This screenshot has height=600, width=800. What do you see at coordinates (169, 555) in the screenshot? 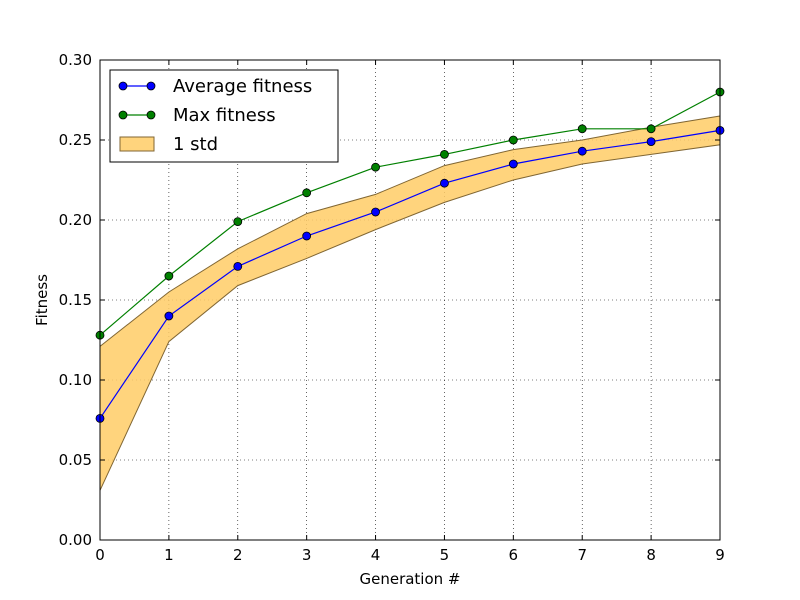
I see `x-tick-label: 1` at bounding box center [169, 555].